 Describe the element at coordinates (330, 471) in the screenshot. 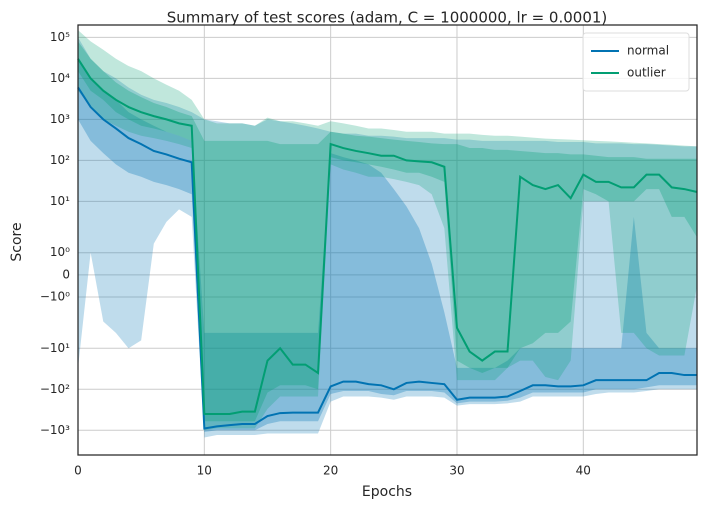

I see `x-tick-label: 20` at that location.